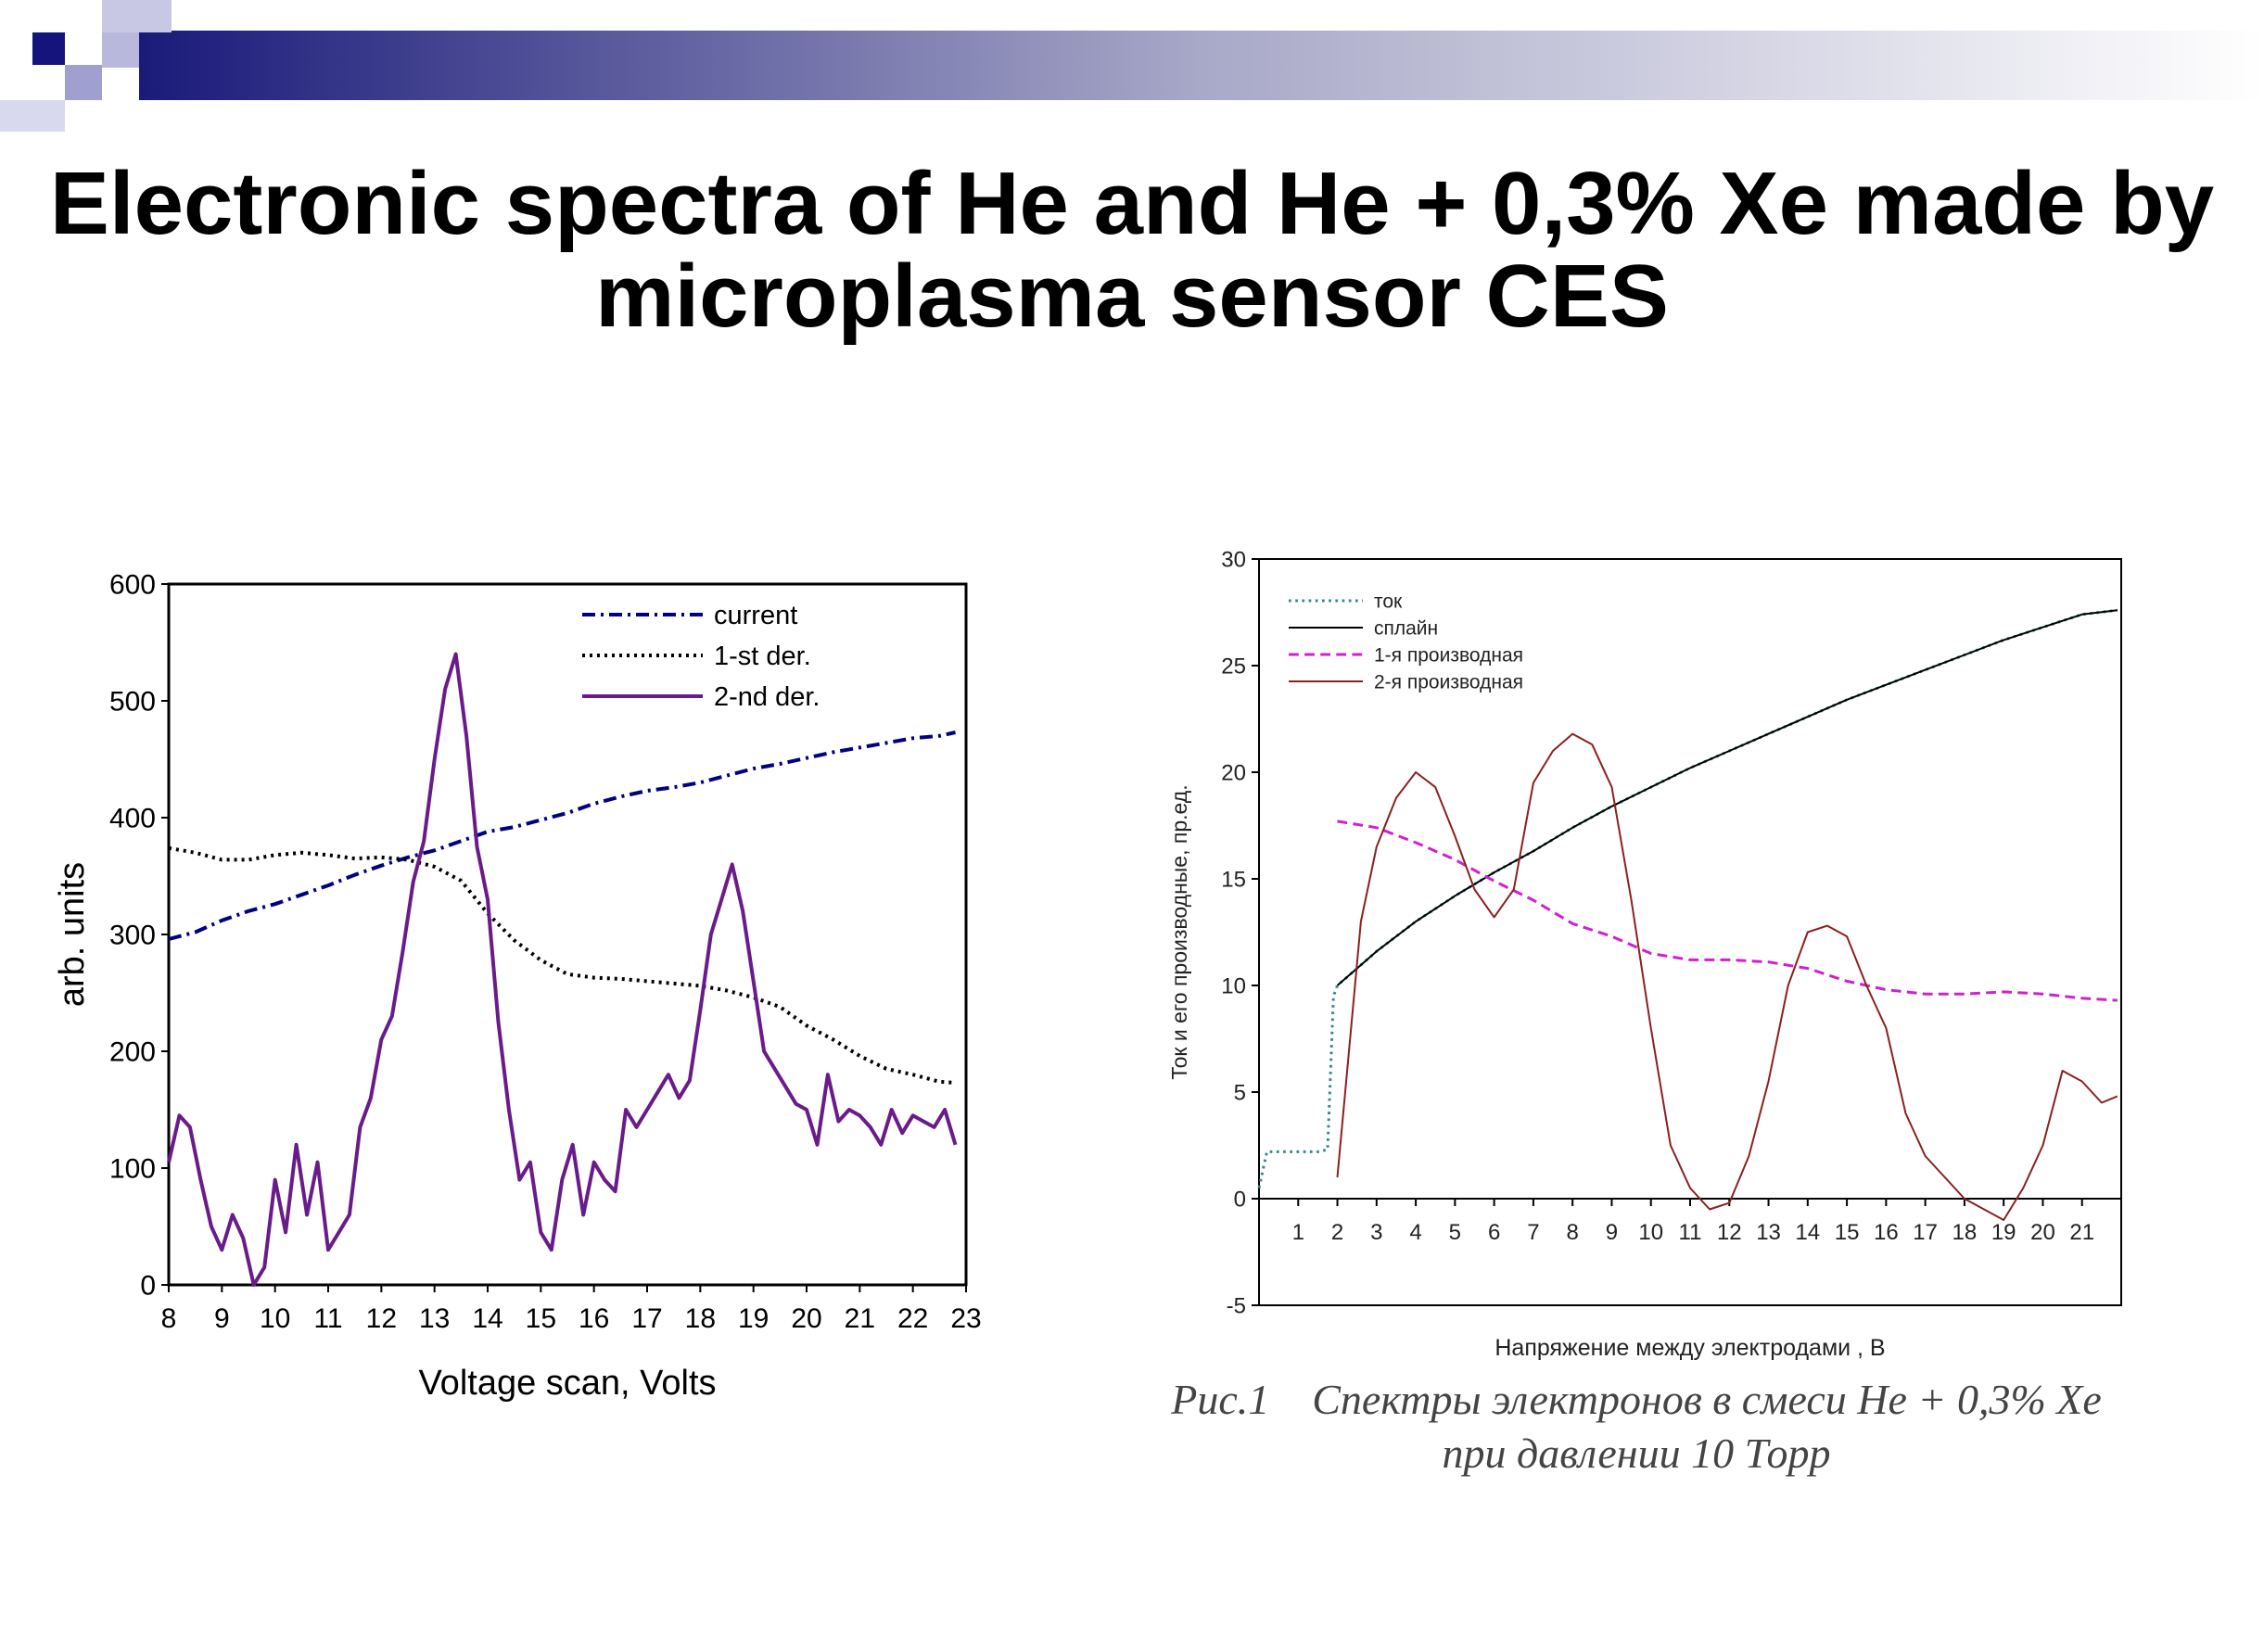 The image size is (2264, 1652). What do you see at coordinates (1240, 1092) in the screenshot?
I see `y-tick-label: 5` at bounding box center [1240, 1092].